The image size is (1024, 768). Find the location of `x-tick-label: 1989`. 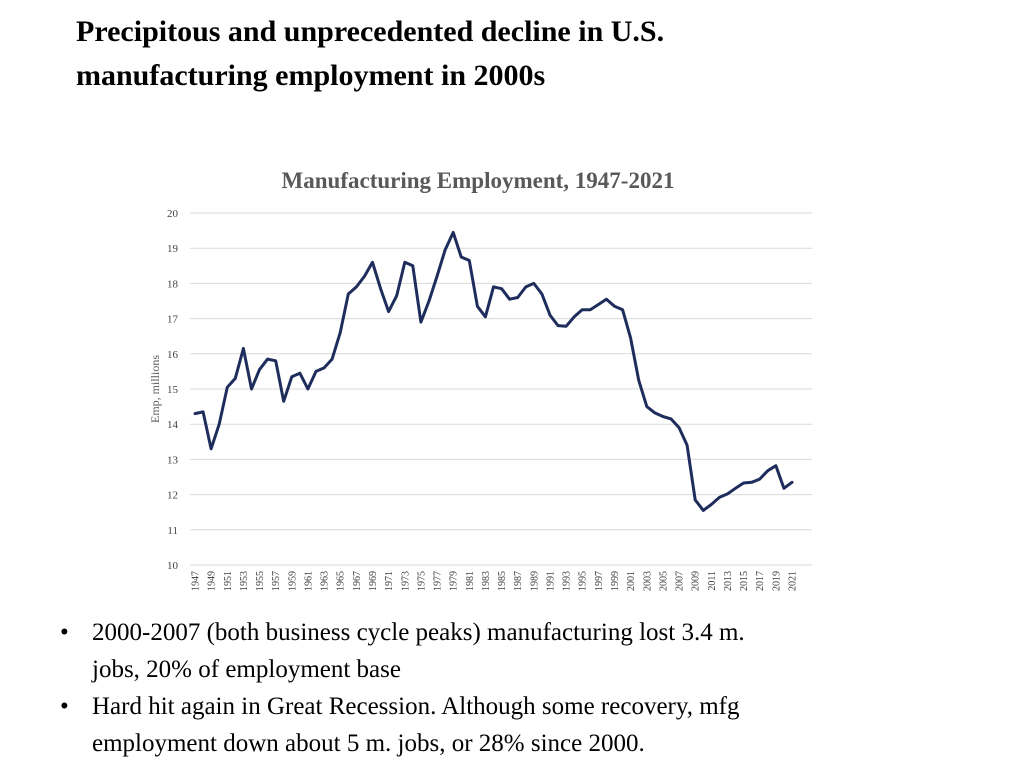

x-tick-label: 1989 is located at coordinates (534, 581).